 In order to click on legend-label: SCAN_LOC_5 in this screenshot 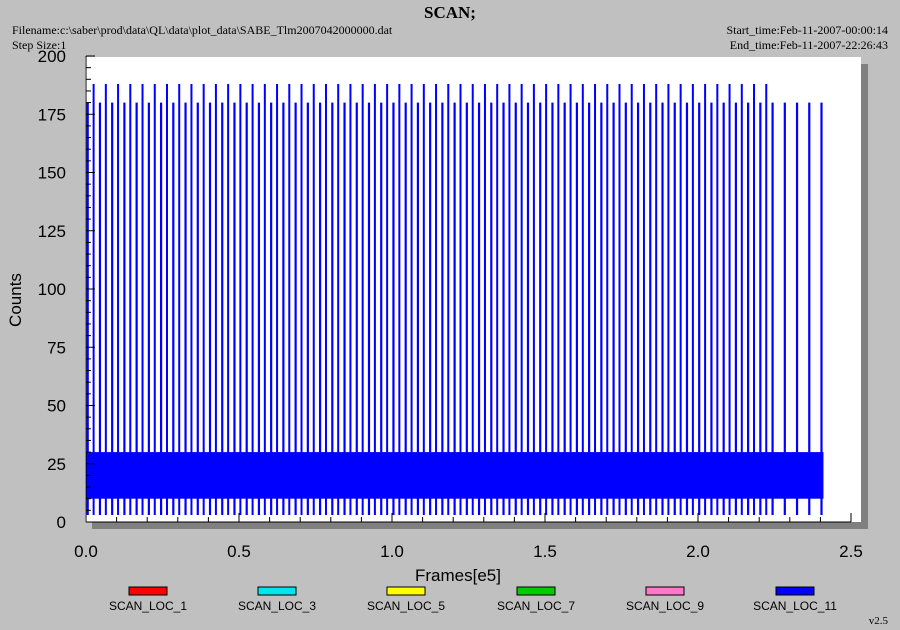, I will do `click(406, 606)`.